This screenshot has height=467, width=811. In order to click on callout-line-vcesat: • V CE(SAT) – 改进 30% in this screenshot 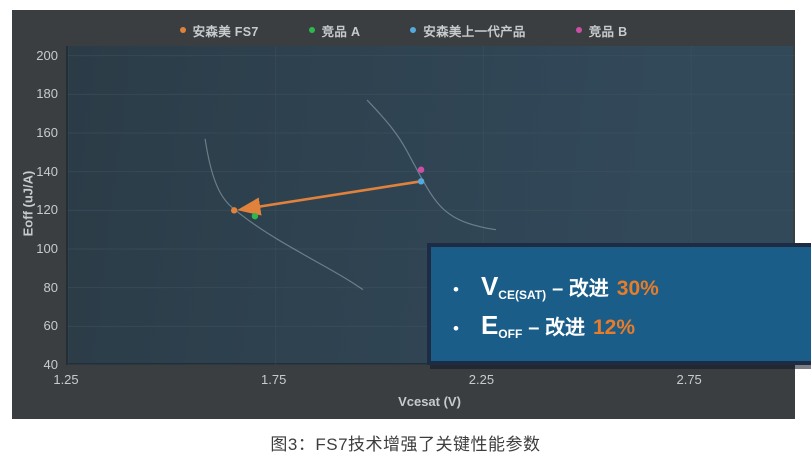, I will do `click(629, 286)`.